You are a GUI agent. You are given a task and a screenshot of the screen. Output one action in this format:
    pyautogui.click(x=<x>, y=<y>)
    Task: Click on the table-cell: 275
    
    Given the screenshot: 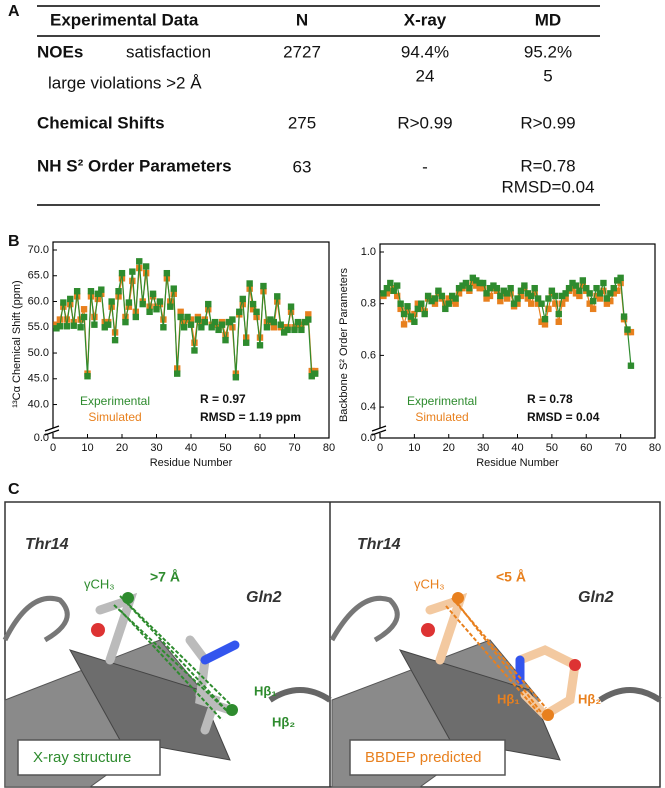 What is the action you would take?
    pyautogui.click(x=302, y=122)
    